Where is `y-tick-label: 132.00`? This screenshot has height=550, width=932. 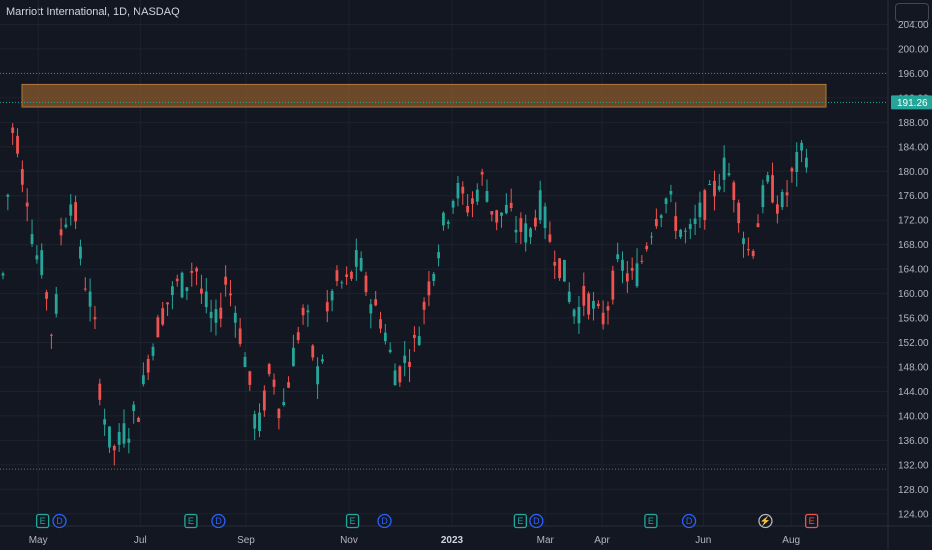
y-tick-label: 132.00 is located at coordinates (913, 465).